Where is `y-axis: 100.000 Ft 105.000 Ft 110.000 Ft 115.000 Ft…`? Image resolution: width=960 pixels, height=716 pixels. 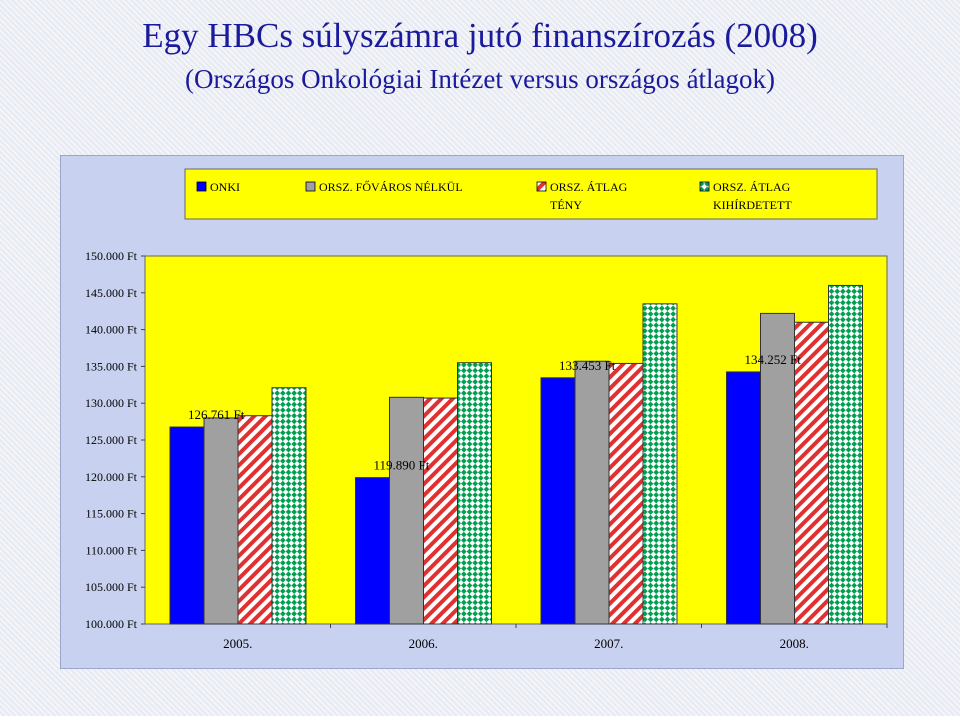 y-axis: 100.000 Ft 105.000 Ft 110.000 Ft 115.000 Ft… is located at coordinates (115, 440).